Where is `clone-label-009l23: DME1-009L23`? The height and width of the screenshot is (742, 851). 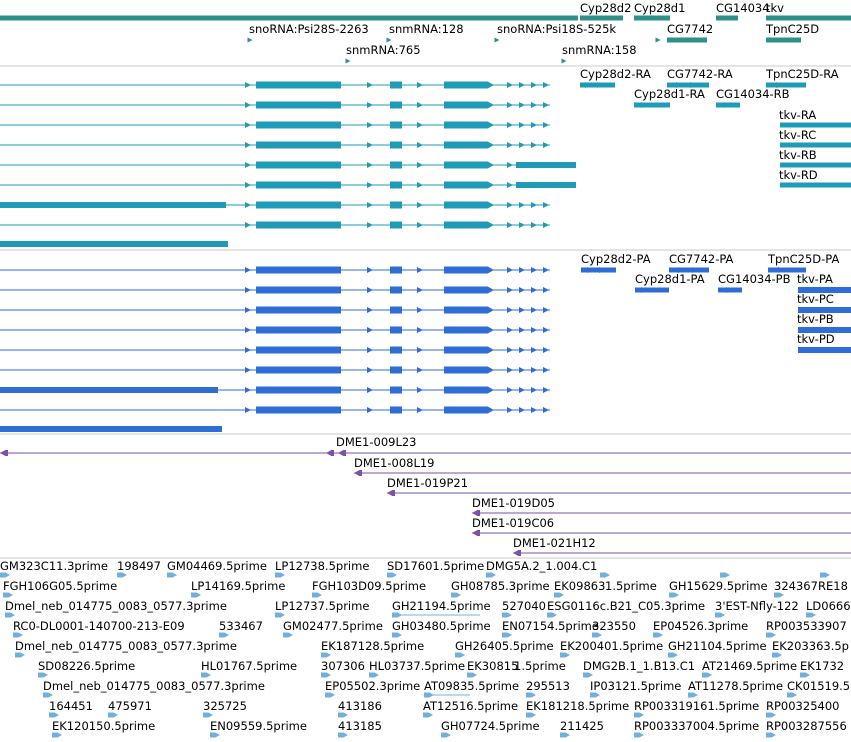
clone-label-009l23: DME1-009L23 is located at coordinates (376, 442).